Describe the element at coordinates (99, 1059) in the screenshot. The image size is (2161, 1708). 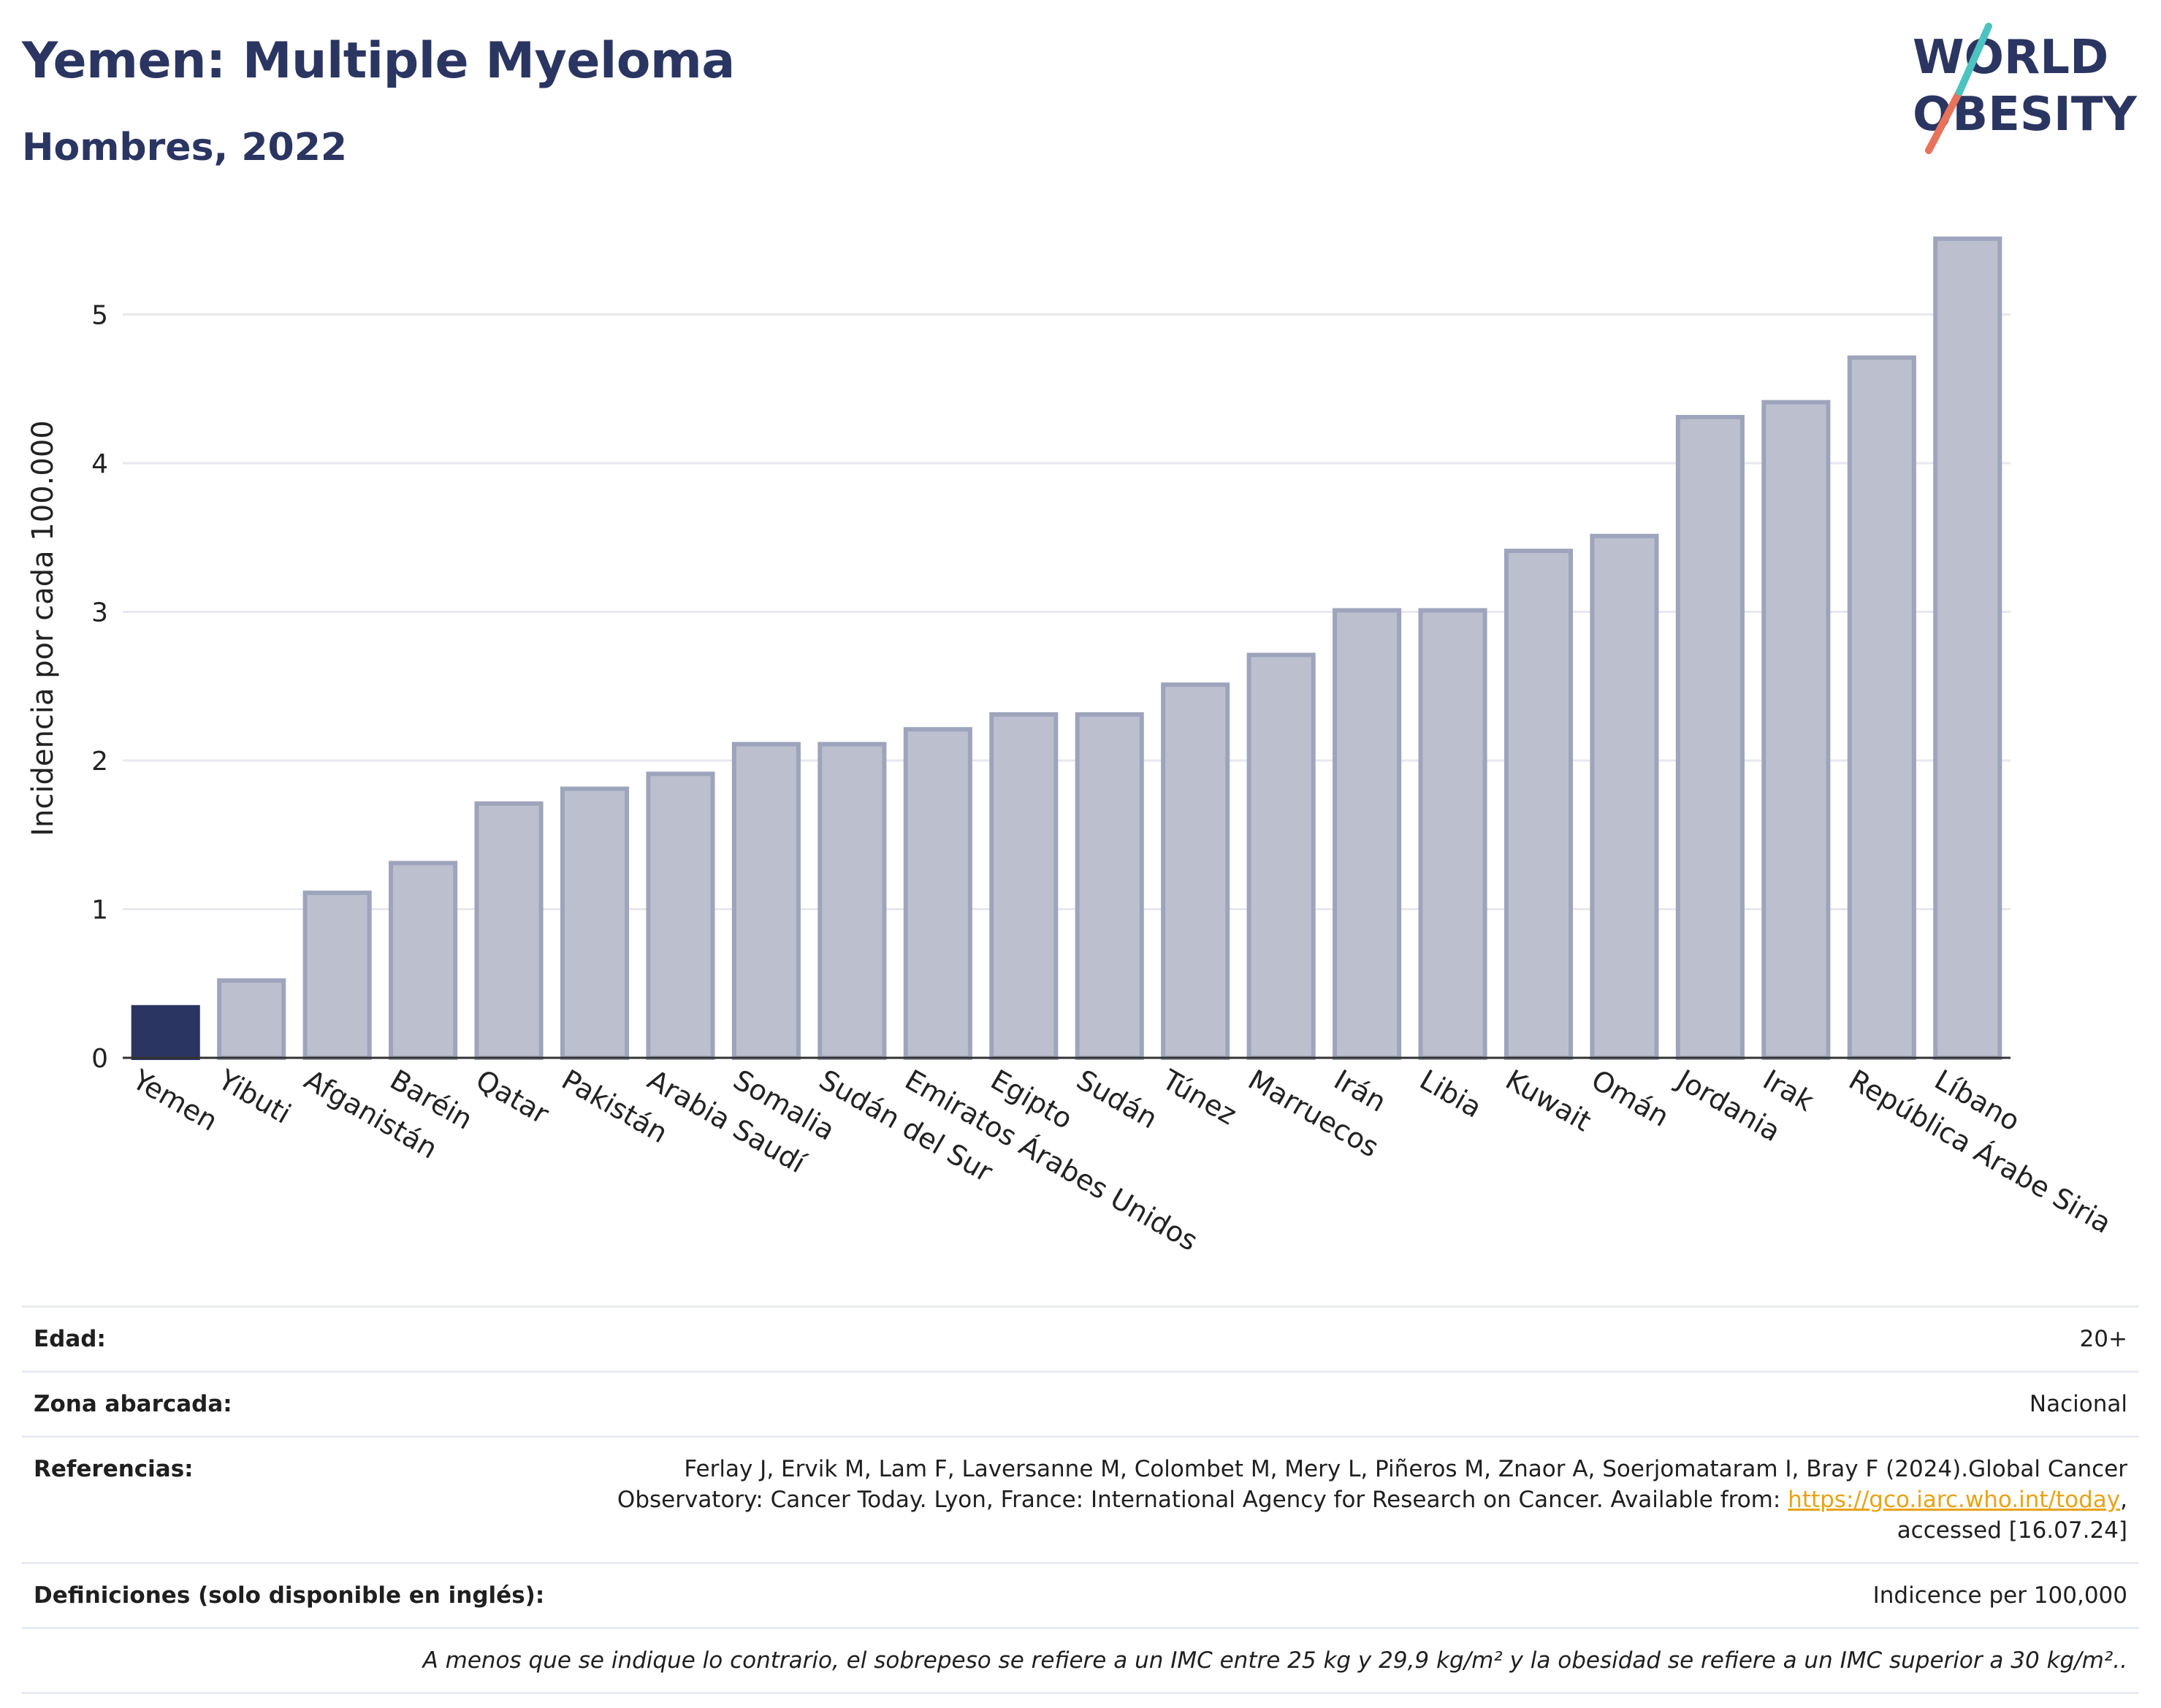
I see `y-tick-label: 0` at that location.